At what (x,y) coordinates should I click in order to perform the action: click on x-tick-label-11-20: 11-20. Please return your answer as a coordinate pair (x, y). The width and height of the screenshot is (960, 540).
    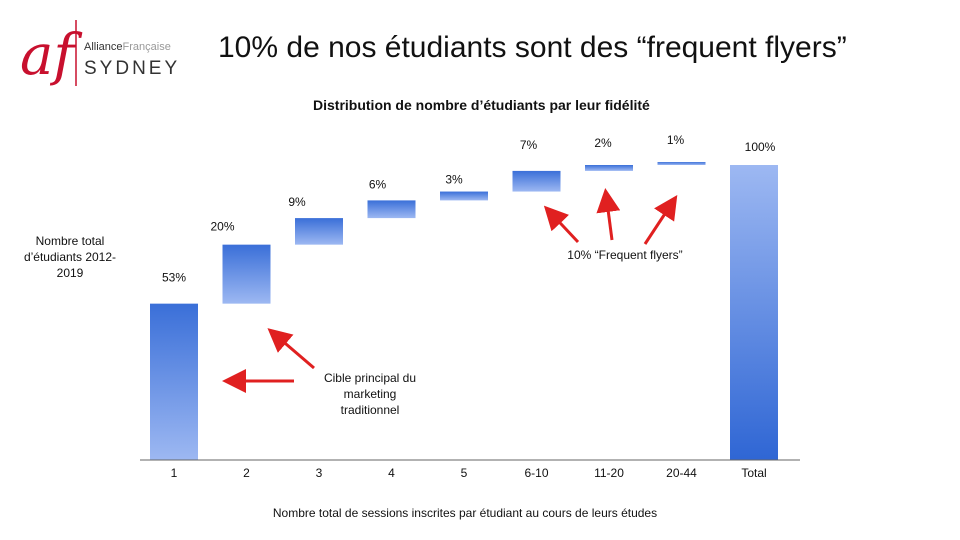
    Looking at the image, I should click on (609, 473).